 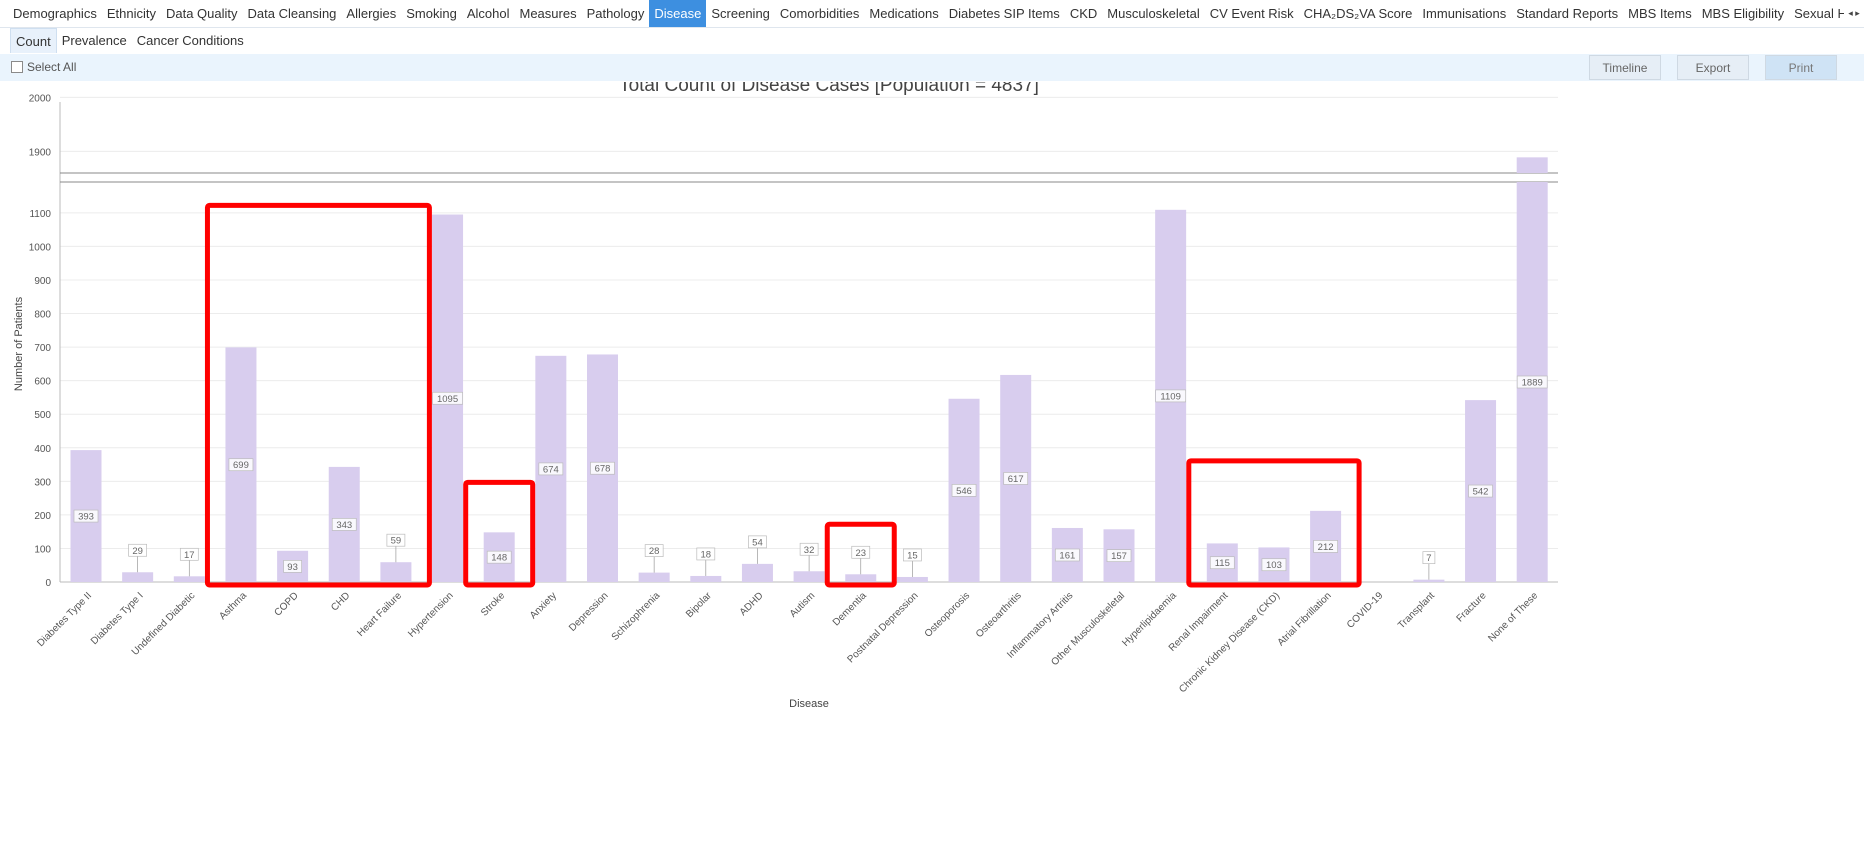 What do you see at coordinates (1625, 67) in the screenshot?
I see `timeline-button: Timeline` at bounding box center [1625, 67].